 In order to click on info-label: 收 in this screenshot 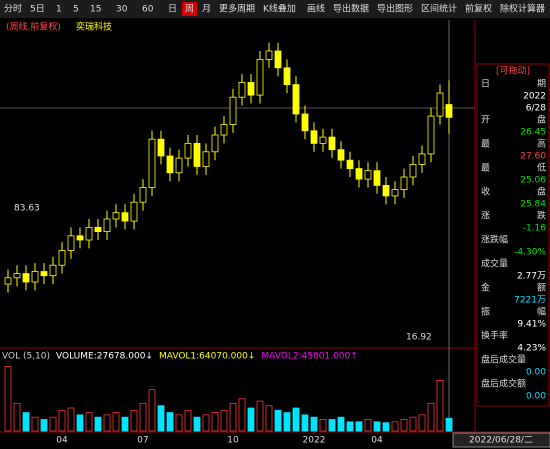, I will do `click(485, 192)`.